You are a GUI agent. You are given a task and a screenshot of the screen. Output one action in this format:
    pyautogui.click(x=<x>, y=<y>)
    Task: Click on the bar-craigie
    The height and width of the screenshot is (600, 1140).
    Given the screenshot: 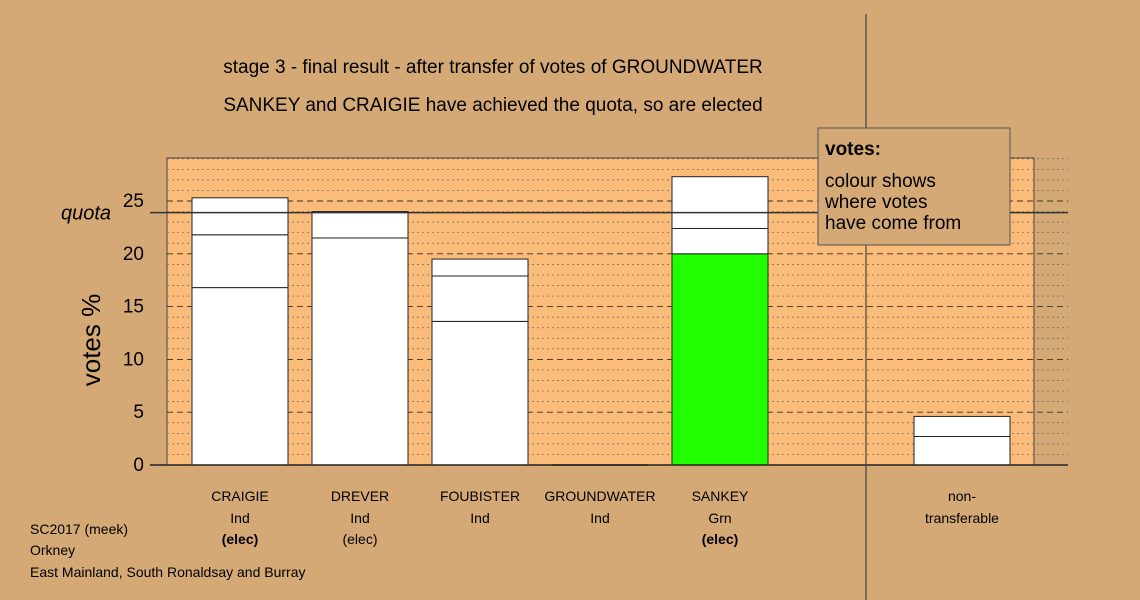 What is the action you would take?
    pyautogui.click(x=240, y=331)
    